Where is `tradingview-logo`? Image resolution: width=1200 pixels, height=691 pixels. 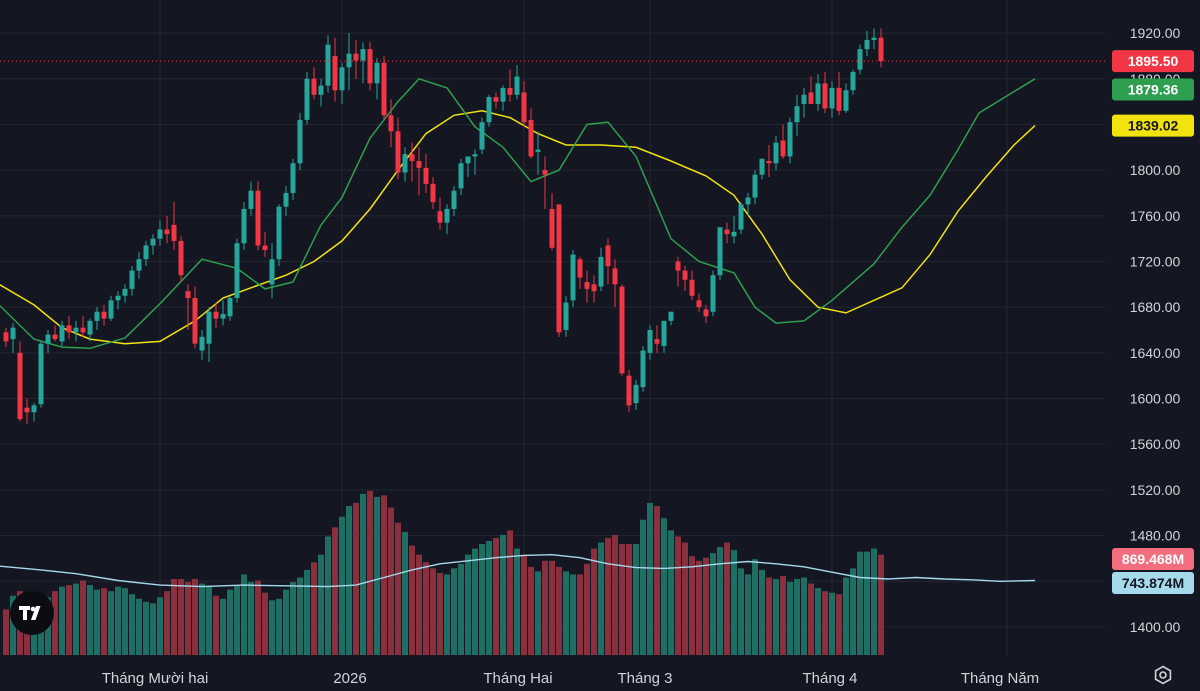
tradingview-logo is located at coordinates (32, 613).